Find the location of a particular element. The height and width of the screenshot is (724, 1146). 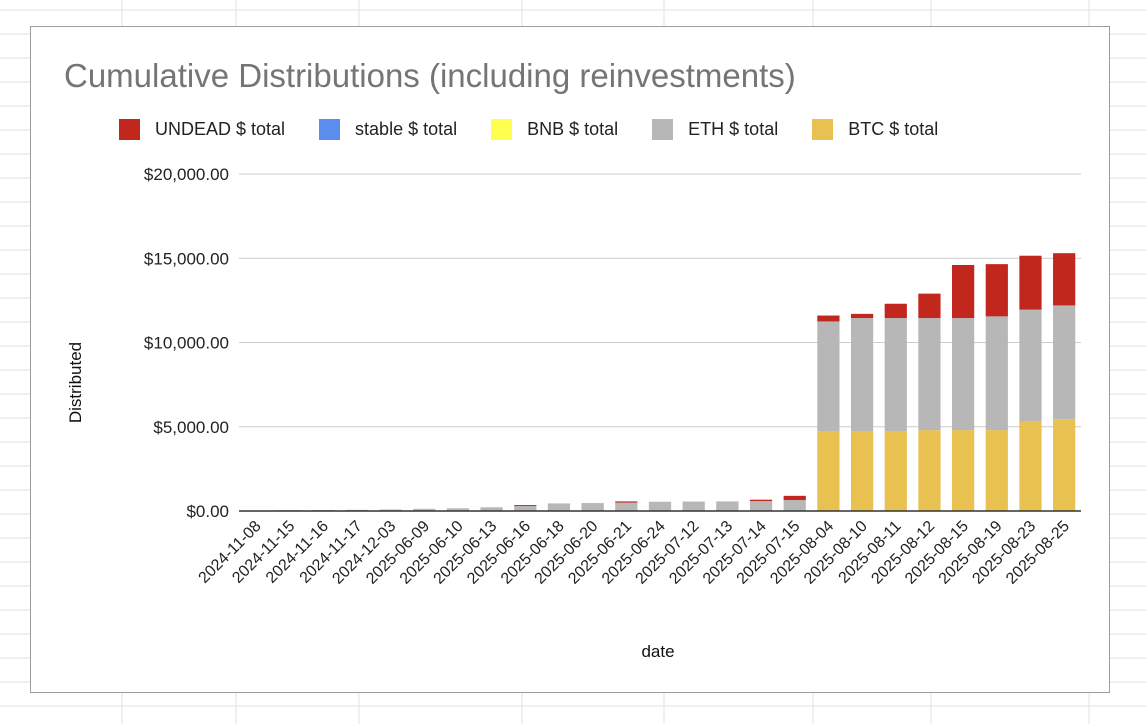

legend-item: stable $ total is located at coordinates (388, 129).